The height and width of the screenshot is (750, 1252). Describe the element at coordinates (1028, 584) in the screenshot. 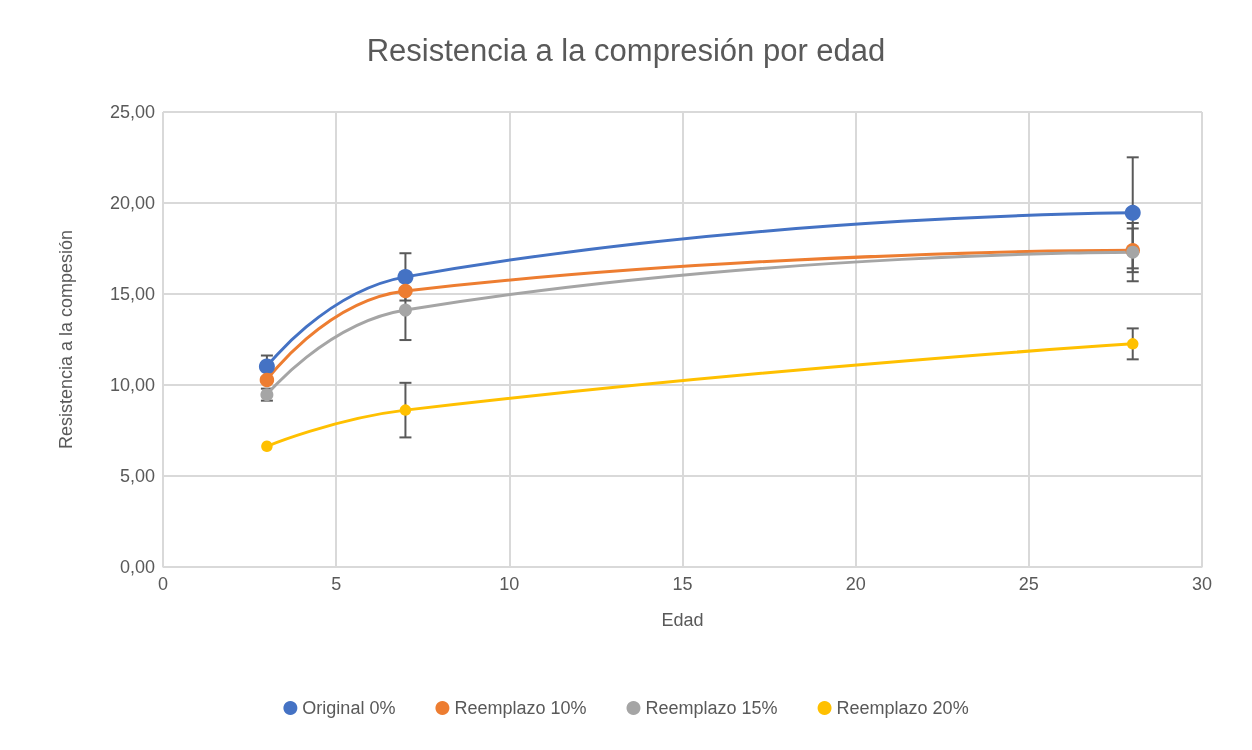

I see `x-tick-label: 25` at that location.